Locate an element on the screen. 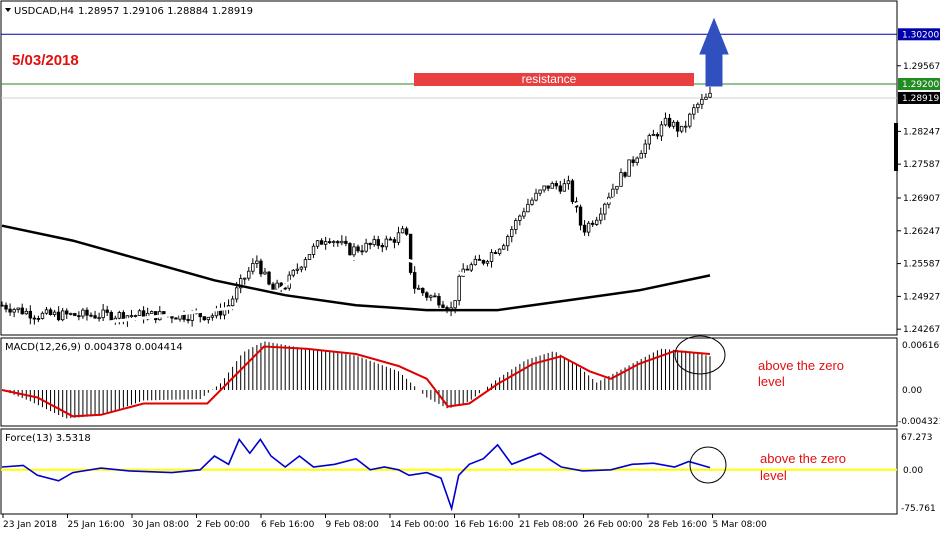 Image resolution: width=940 pixels, height=535 pixels. price-level-tag-label: 1.28919 is located at coordinates (920, 99).